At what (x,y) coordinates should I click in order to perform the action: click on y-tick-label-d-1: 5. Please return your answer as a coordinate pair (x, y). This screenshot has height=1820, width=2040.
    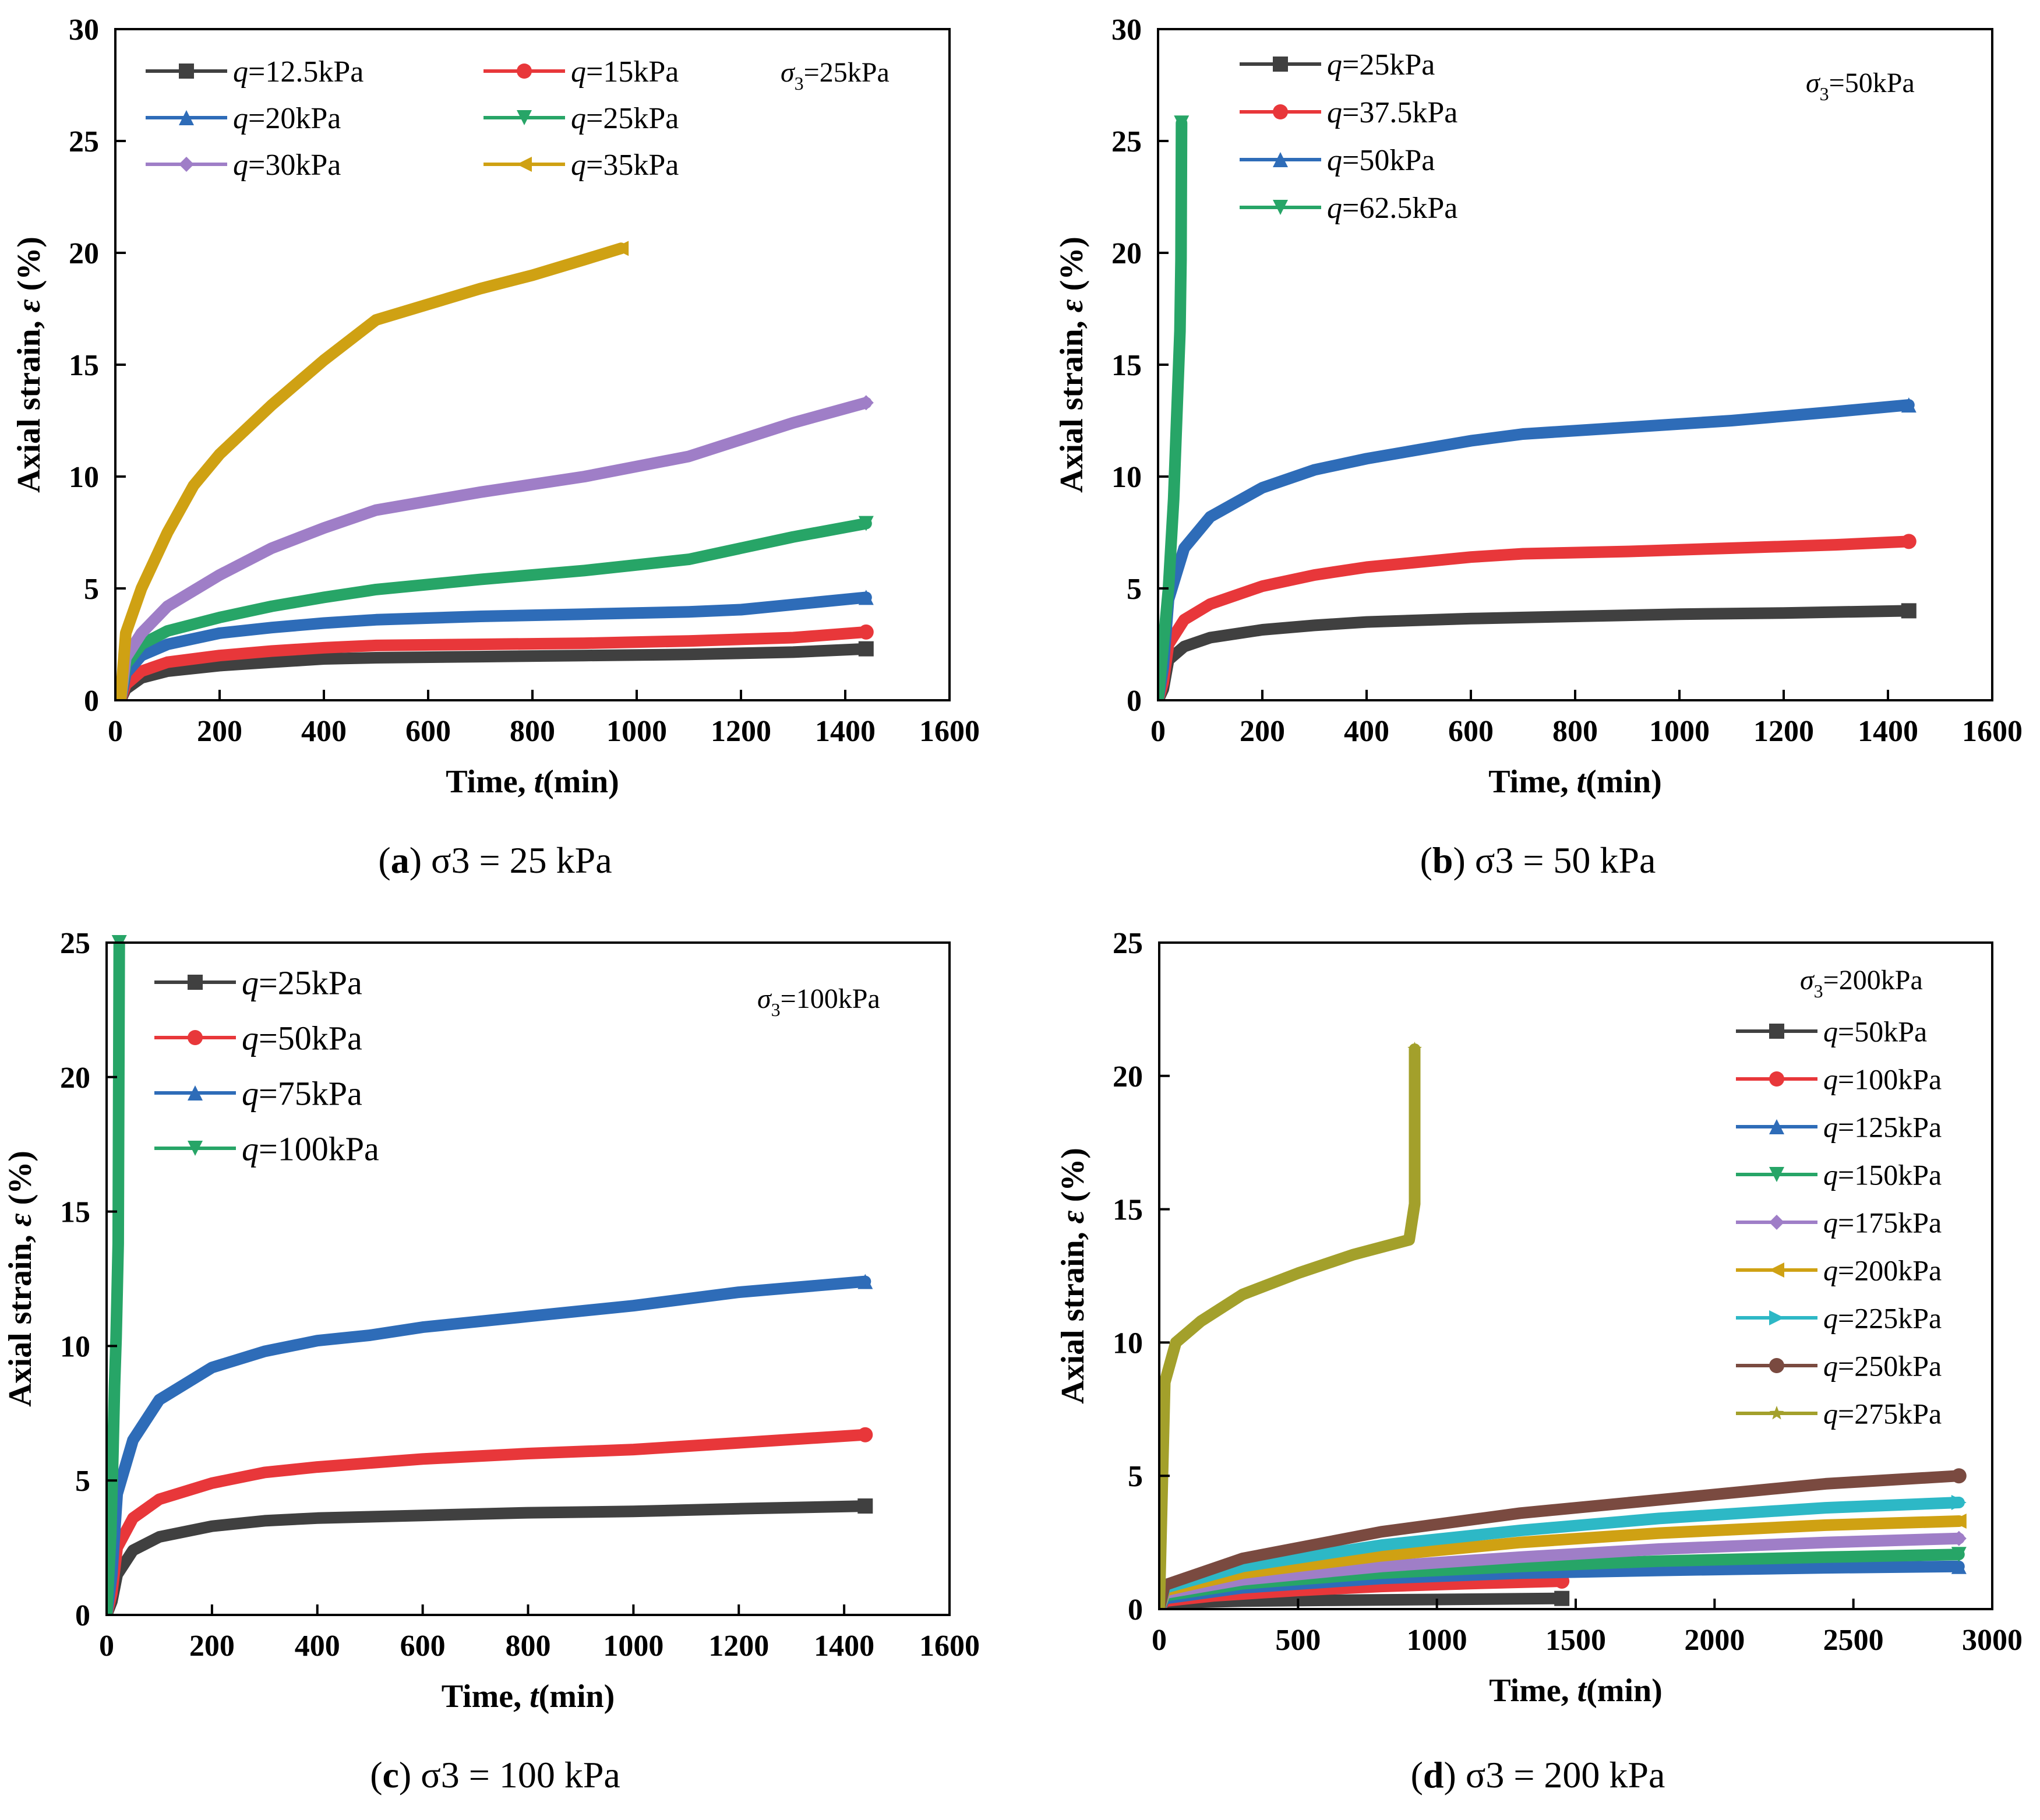
    Looking at the image, I should click on (1135, 1476).